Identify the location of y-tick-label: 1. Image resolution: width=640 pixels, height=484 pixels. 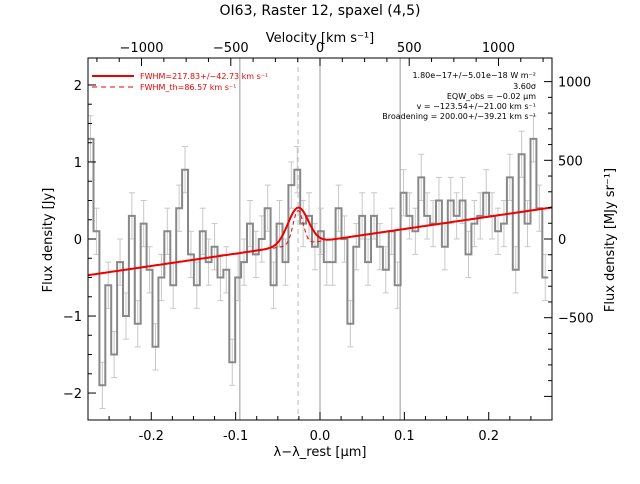
(78, 163).